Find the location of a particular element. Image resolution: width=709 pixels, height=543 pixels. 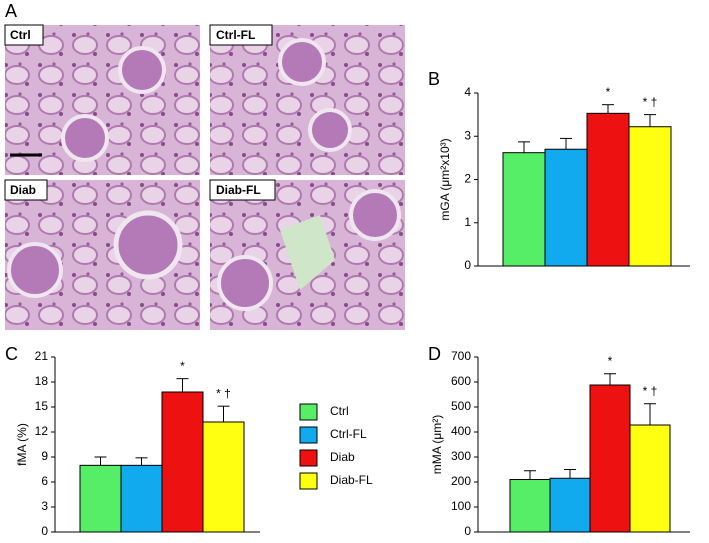

micrograph-label: Ctrl is located at coordinates (20, 35).